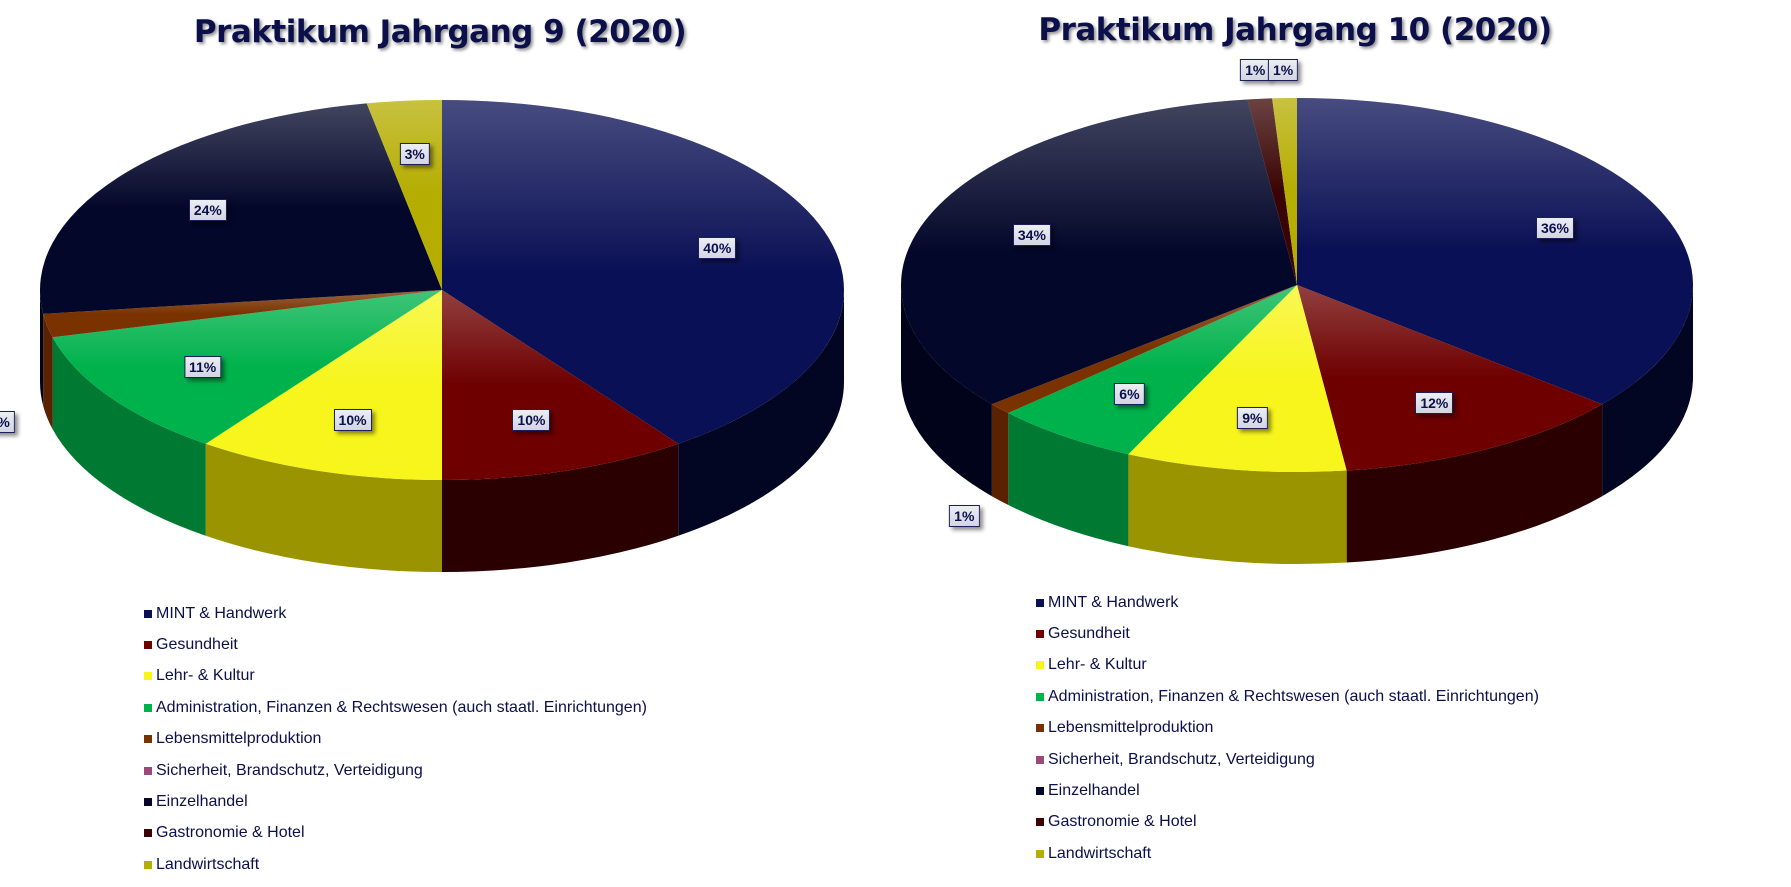  What do you see at coordinates (440, 32) in the screenshot?
I see `chart-title-jahrgang-9: Praktikum Jahrgang 9 (2020)` at bounding box center [440, 32].